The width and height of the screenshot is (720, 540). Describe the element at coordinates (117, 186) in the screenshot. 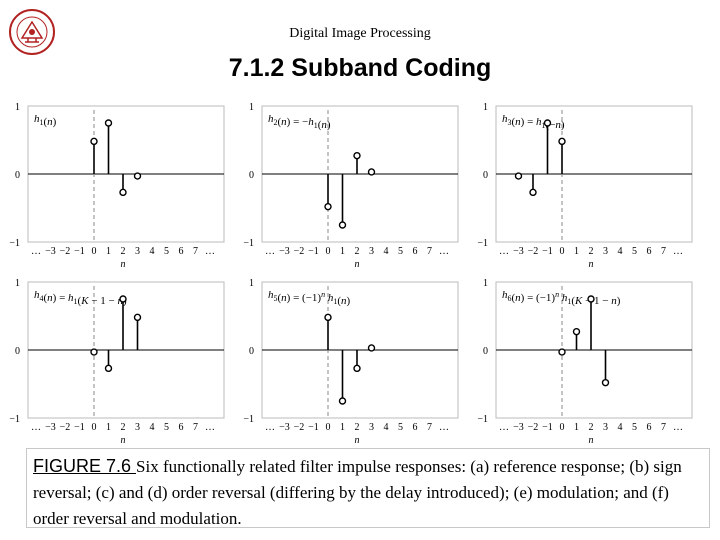

I see `subplot-1: 10−1… −3 −2 −1 0 1 2 3 4 5 6 7 …nh1(n)` at that location.